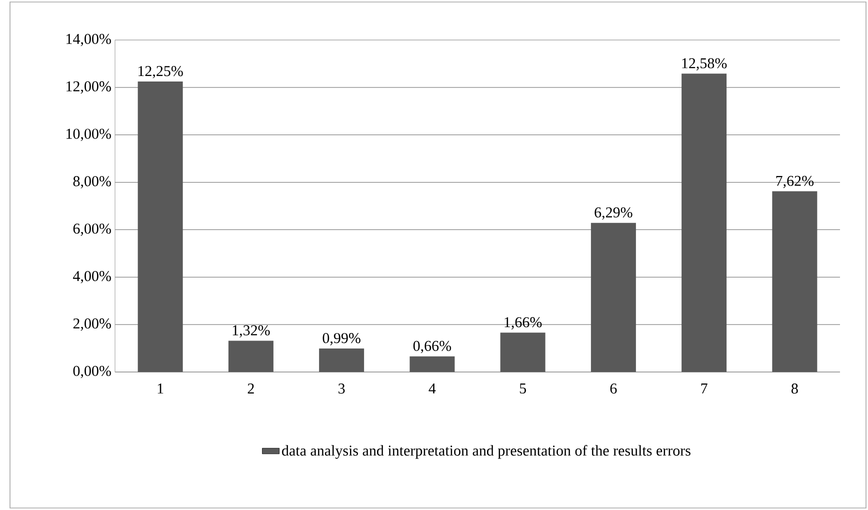 The width and height of the screenshot is (868, 510). Describe the element at coordinates (523, 389) in the screenshot. I see `x-tick-label: 5` at that location.